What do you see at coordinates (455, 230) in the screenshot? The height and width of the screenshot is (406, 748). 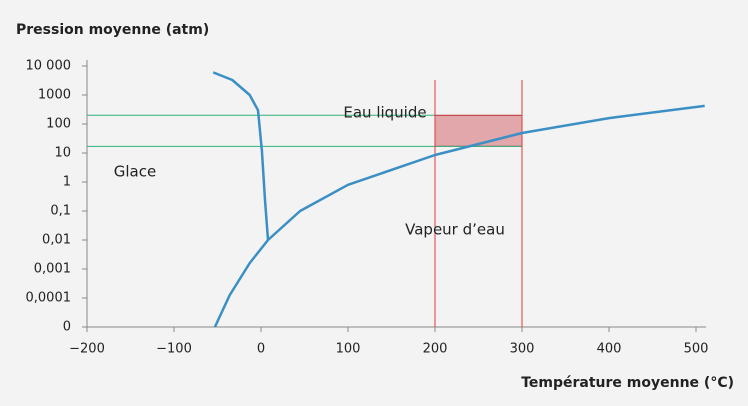 I see `annotation: Vapeur d’eau` at bounding box center [455, 230].